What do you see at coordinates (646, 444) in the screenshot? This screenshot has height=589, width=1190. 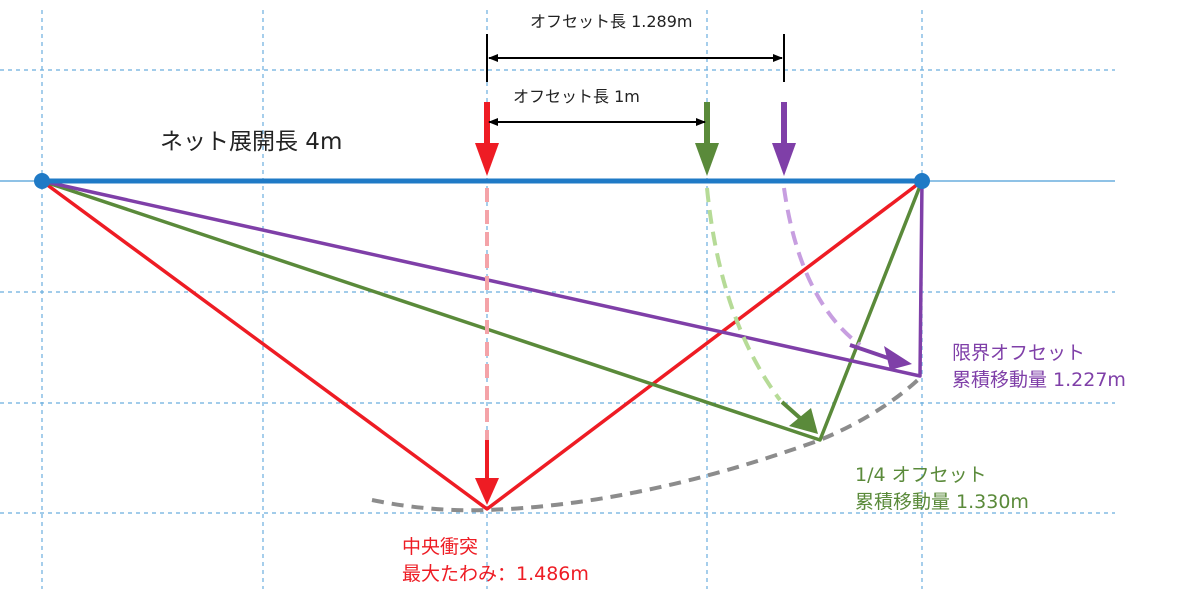 I see `deflection-envelope` at bounding box center [646, 444].